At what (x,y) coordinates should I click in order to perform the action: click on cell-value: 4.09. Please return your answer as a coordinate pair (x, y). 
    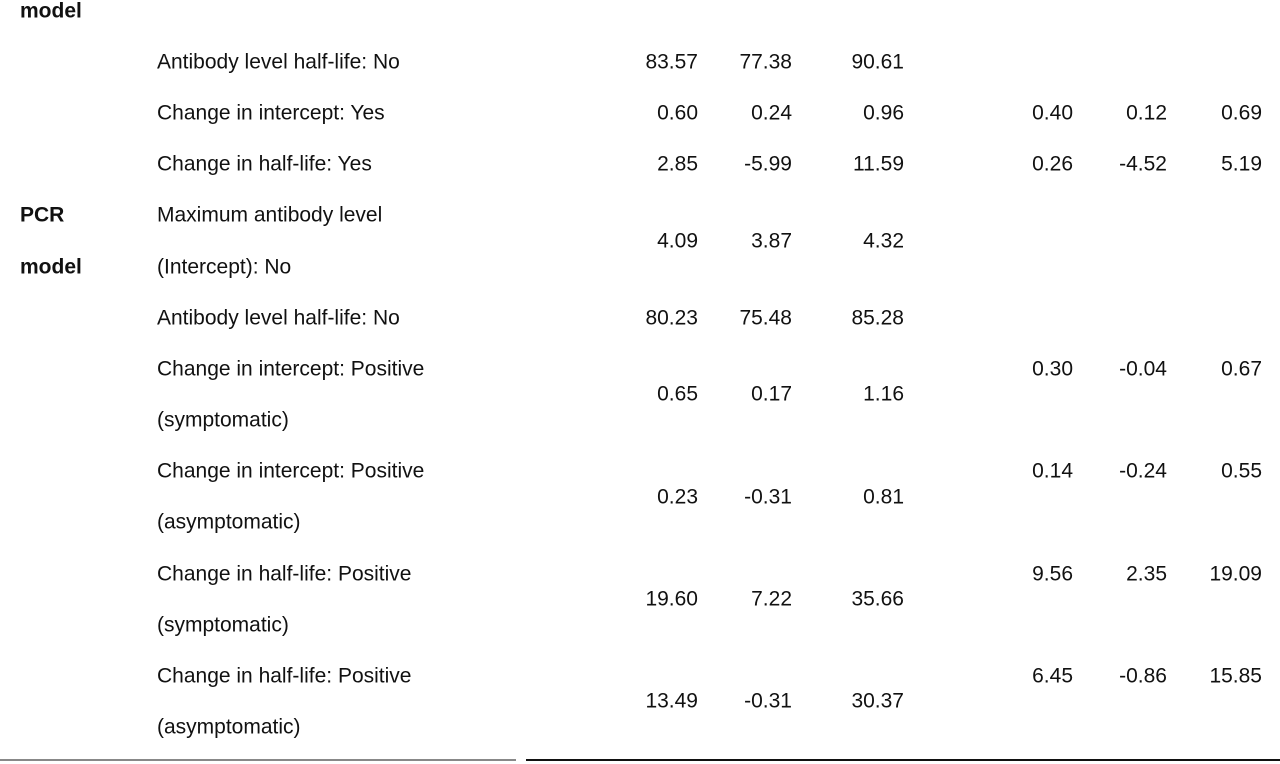
    Looking at the image, I should click on (677, 241).